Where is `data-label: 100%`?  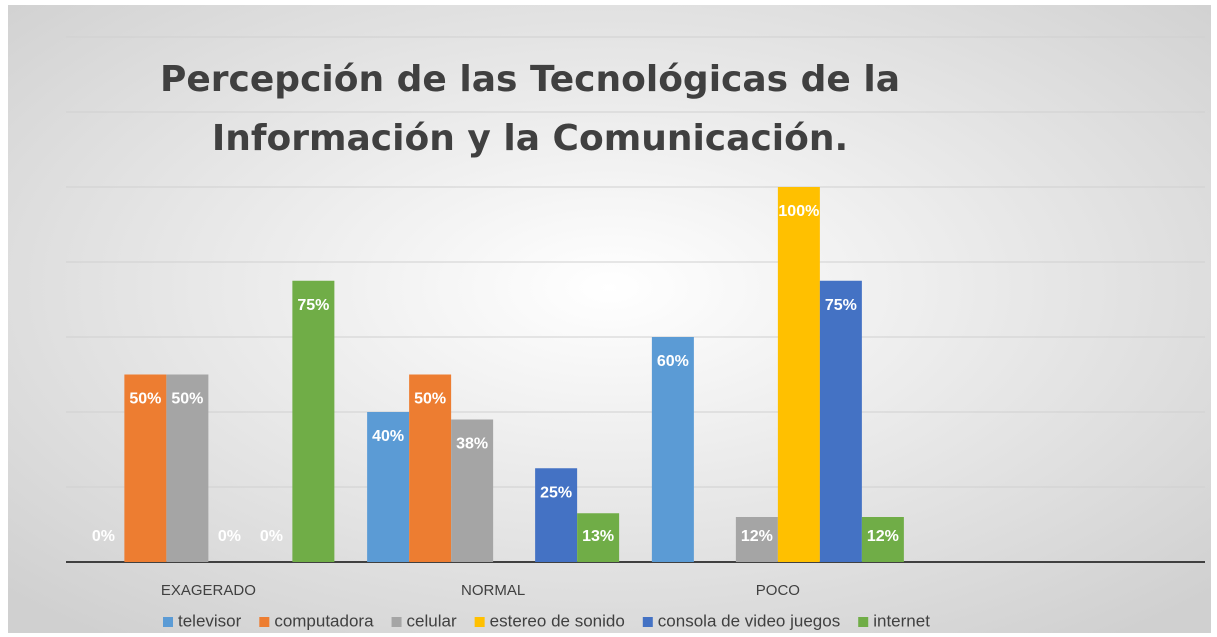 data-label: 100% is located at coordinates (798, 211).